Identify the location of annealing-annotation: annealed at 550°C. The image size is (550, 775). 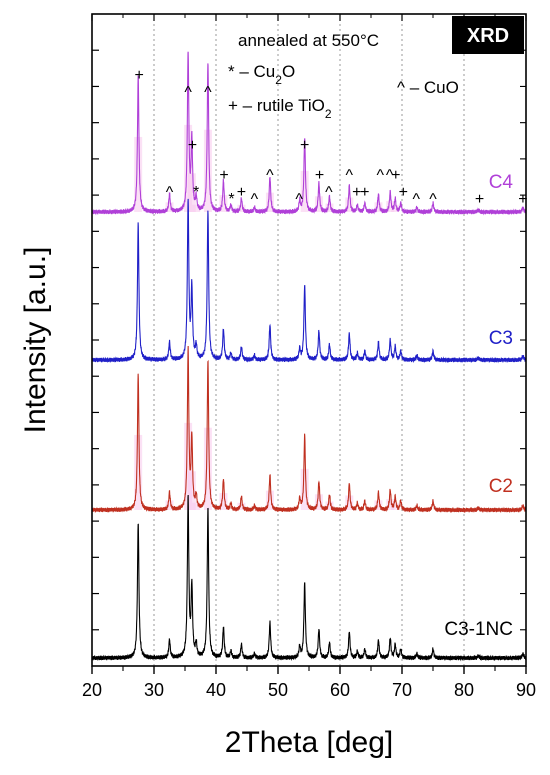
(308, 40).